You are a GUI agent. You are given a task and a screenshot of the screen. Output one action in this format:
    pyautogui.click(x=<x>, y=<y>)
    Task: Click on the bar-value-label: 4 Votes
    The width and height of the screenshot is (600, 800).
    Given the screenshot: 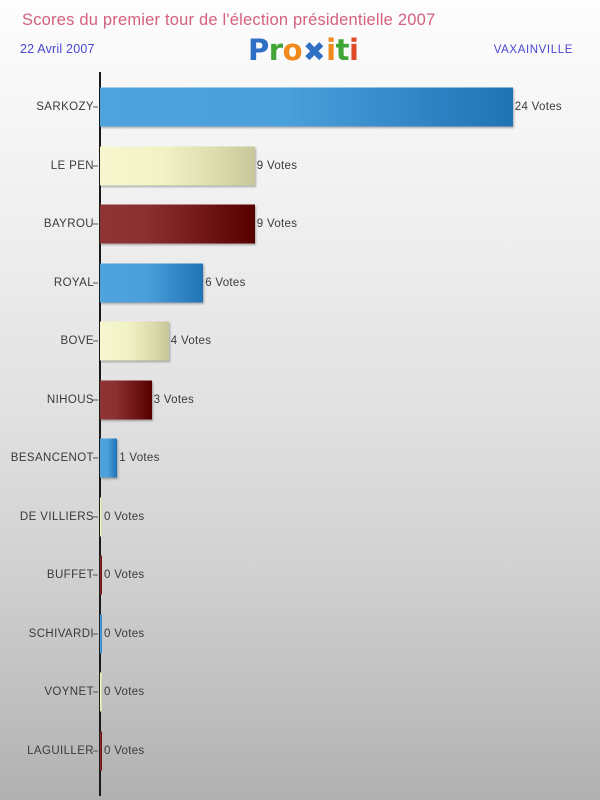 What is the action you would take?
    pyautogui.click(x=191, y=341)
    